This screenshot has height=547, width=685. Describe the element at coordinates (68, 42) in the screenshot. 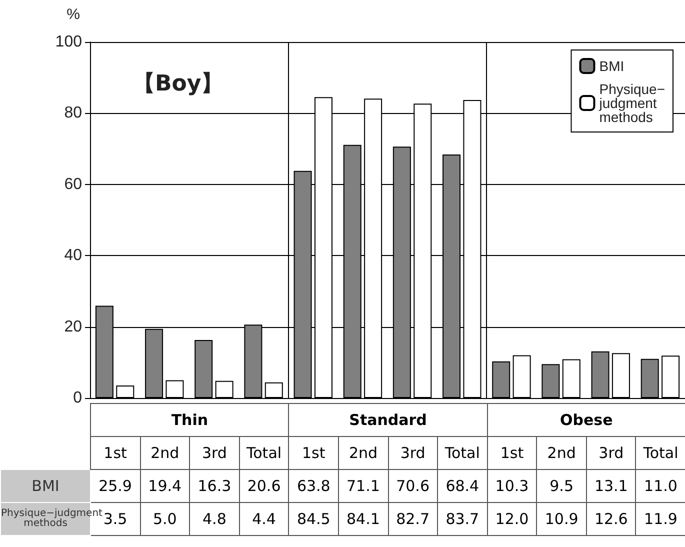

I see `y-tick-label: 100` at that location.